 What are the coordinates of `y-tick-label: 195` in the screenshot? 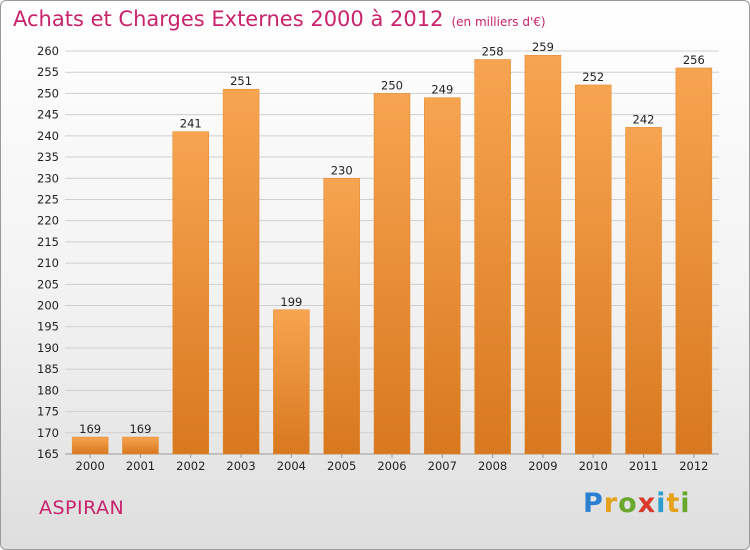 It's located at (48, 327).